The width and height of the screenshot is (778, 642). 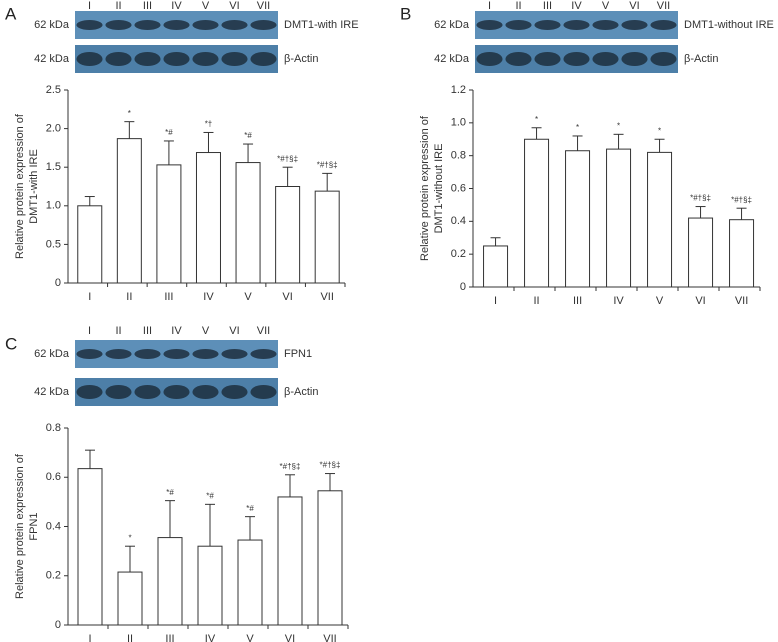 What do you see at coordinates (34, 526) in the screenshot?
I see `y-axis-label-line: FPN1` at bounding box center [34, 526].